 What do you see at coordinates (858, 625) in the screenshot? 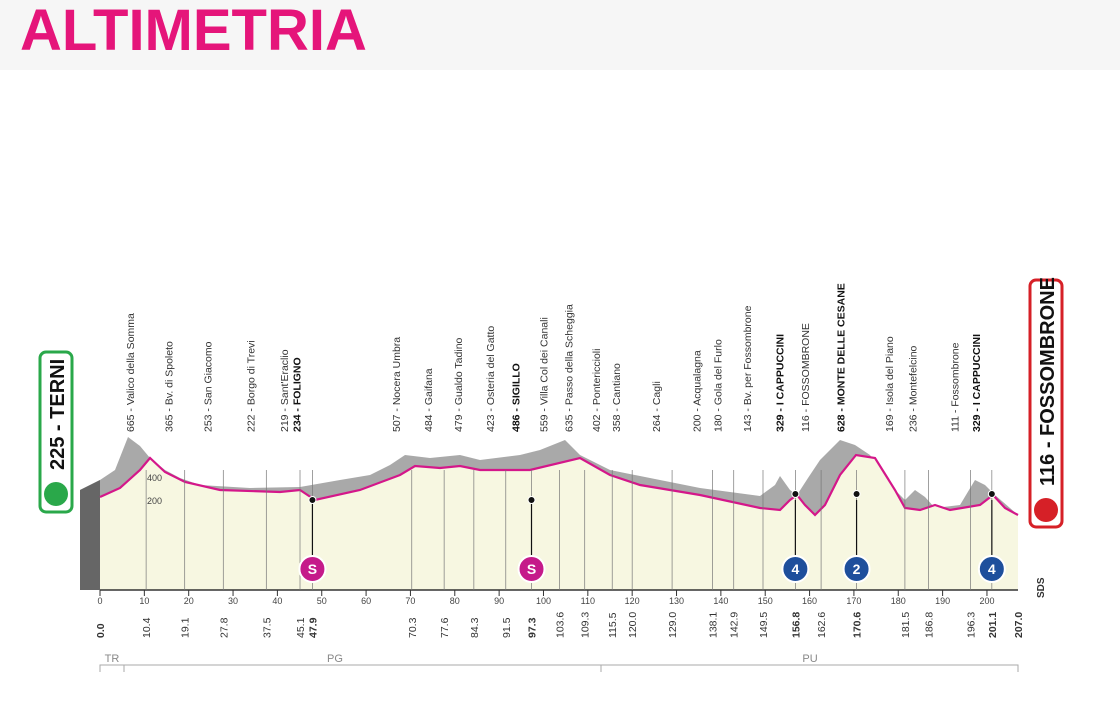
I see `km-label: 170.6` at bounding box center [858, 625].